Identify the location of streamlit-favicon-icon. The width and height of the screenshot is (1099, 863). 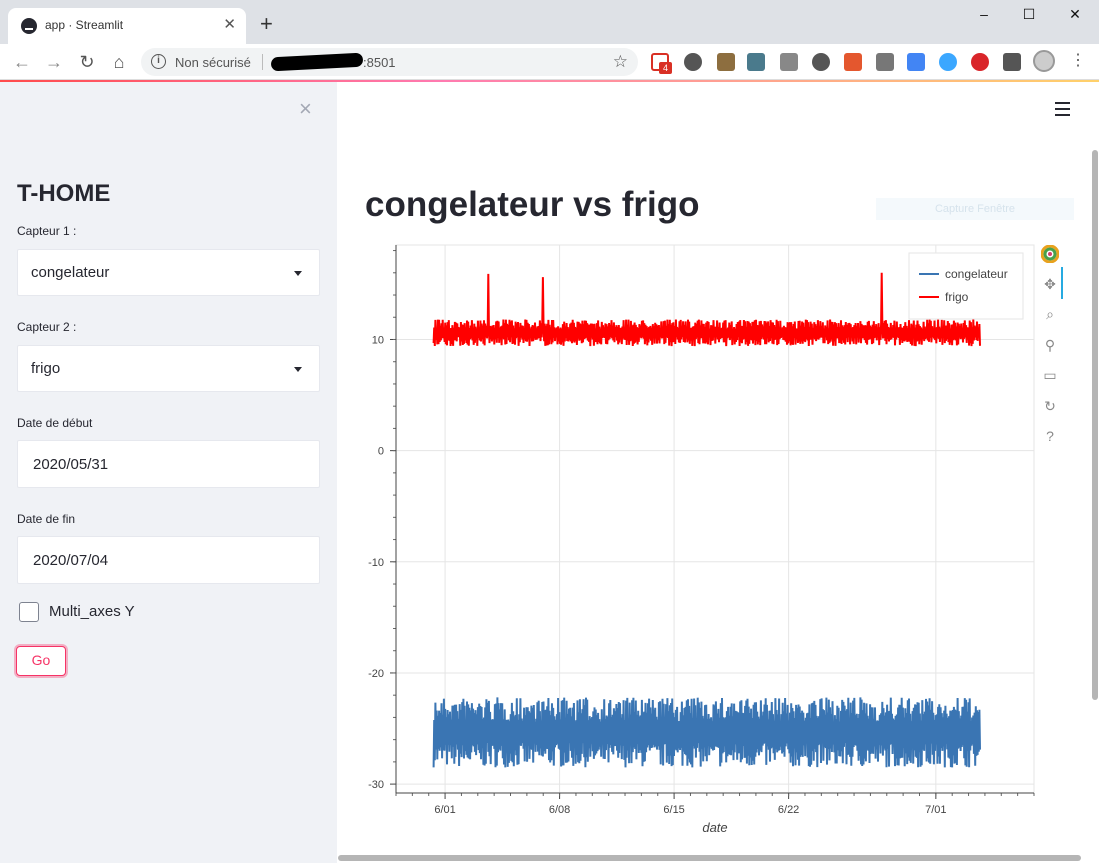
(29, 26).